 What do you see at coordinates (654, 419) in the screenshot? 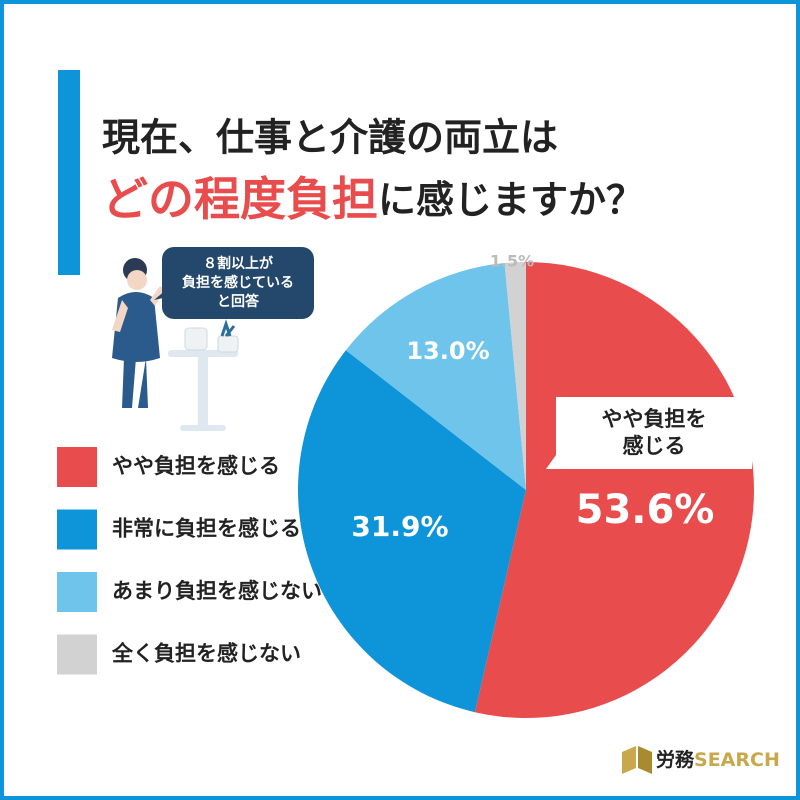
I see `callout-line: やや負担を` at bounding box center [654, 419].